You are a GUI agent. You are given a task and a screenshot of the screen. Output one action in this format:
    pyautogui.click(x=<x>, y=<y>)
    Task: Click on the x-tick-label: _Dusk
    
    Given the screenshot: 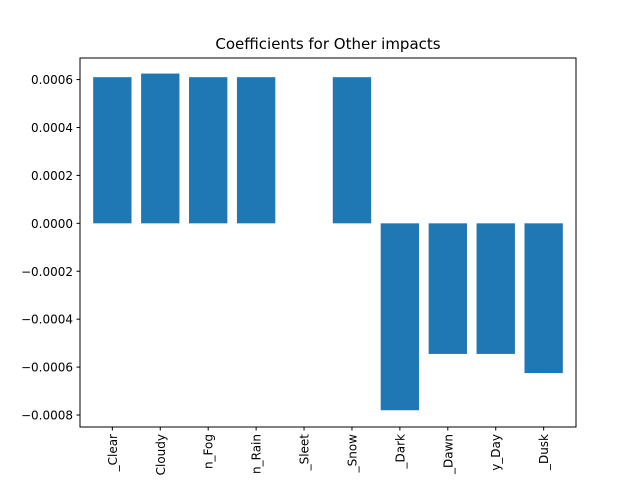 What is the action you would take?
    pyautogui.click(x=544, y=452)
    